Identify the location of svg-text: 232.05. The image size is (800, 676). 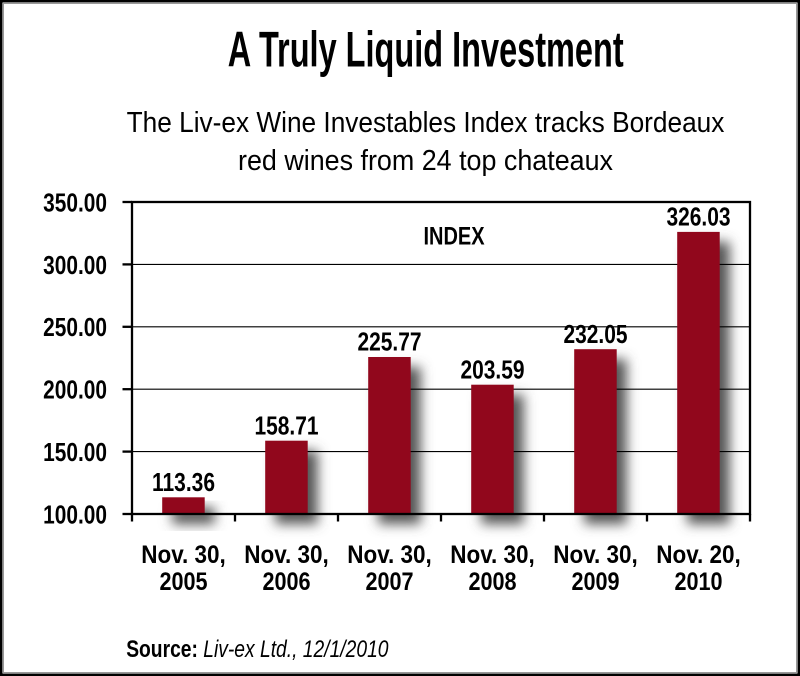
(595, 335).